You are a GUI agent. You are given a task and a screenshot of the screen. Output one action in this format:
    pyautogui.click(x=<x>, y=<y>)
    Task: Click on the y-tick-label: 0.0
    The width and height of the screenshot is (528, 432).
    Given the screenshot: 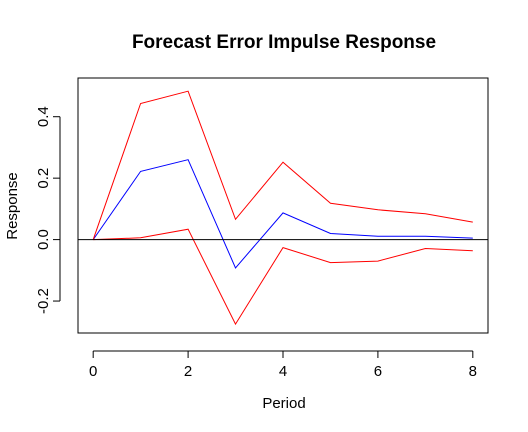 What is the action you would take?
    pyautogui.click(x=43, y=239)
    